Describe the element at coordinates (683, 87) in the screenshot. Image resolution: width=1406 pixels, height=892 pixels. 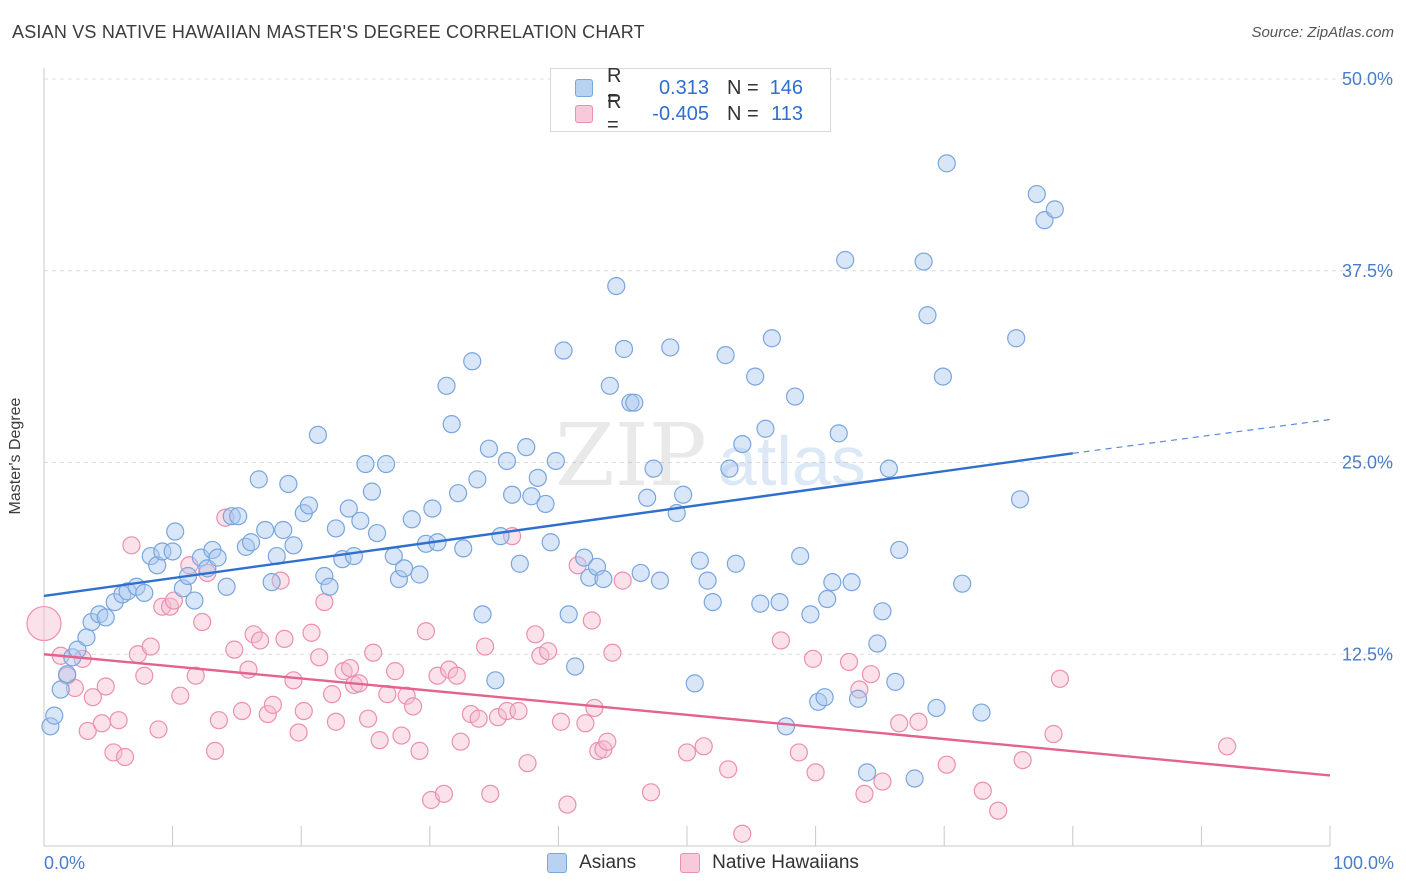
I see `legend-r-value: 0.313` at that location.